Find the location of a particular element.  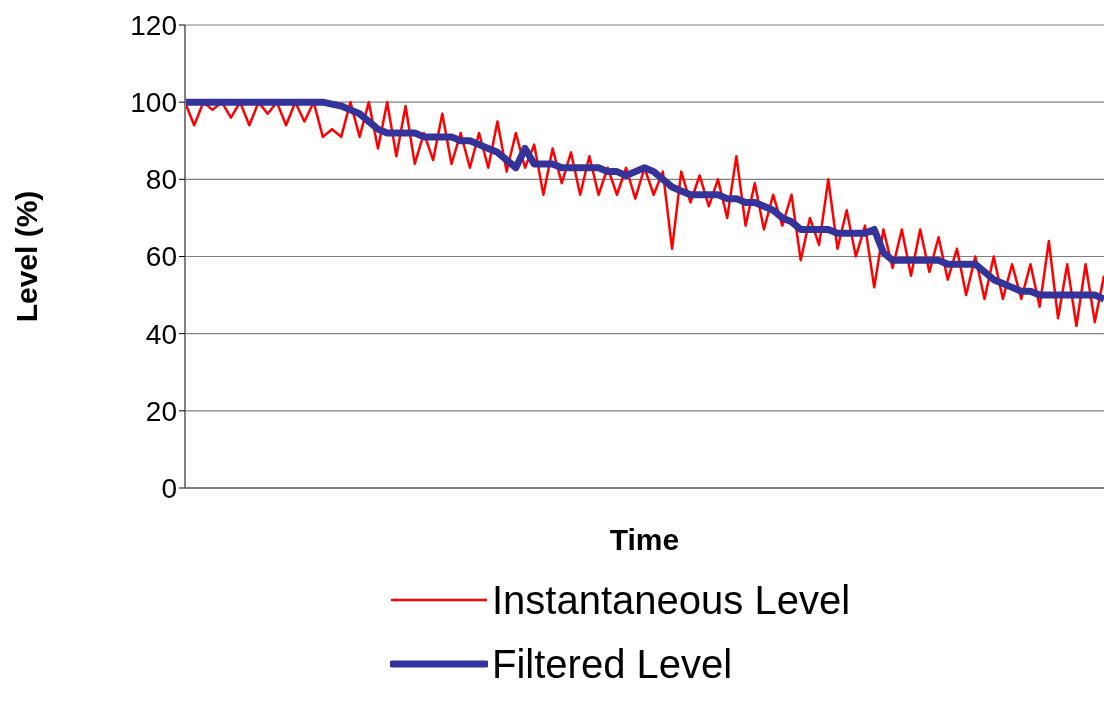

y-tick-label: 60 is located at coordinates (161, 257).